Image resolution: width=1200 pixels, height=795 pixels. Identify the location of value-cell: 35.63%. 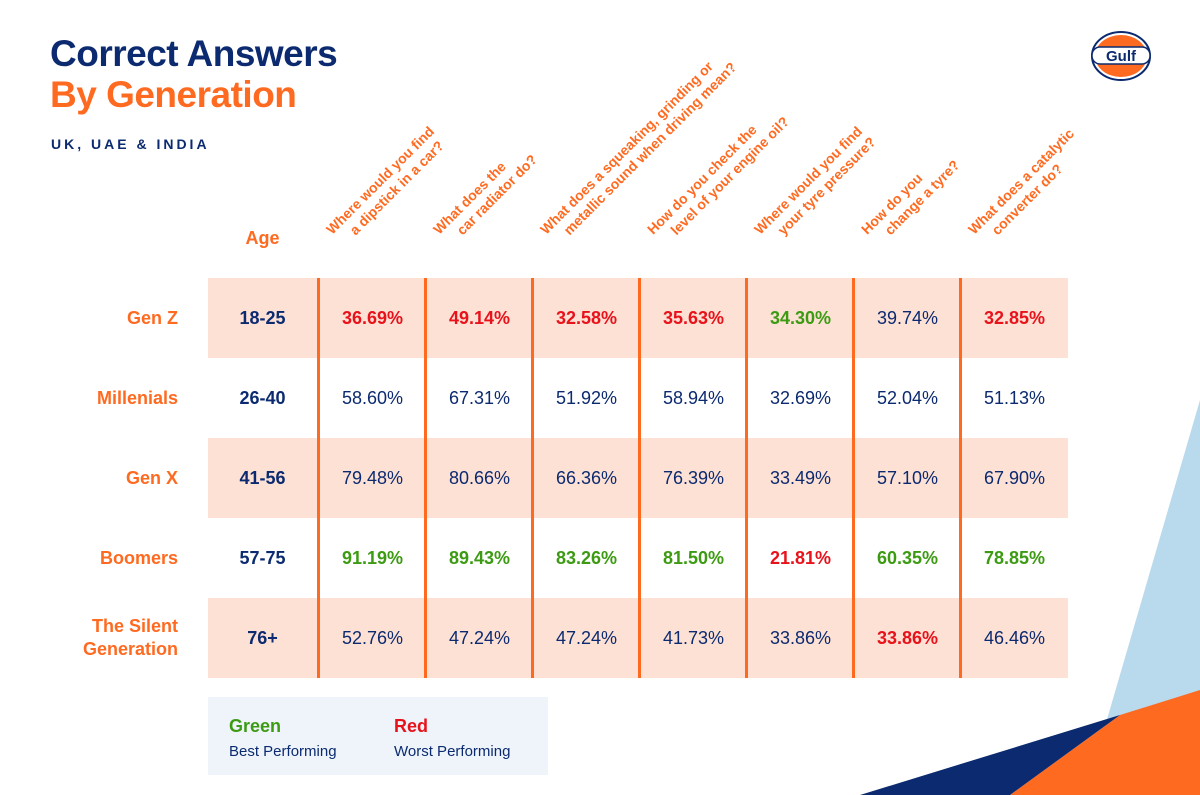
(693, 318).